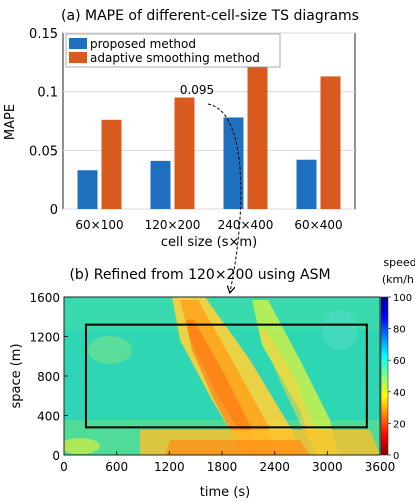 The image size is (415, 503). What do you see at coordinates (44, 298) in the screenshot?
I see `heatmap-ytick-label: 1600` at bounding box center [44, 298].